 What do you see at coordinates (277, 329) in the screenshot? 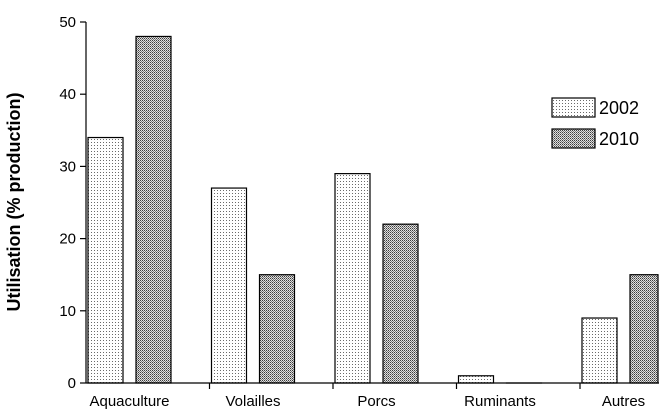
I see `bar-2010-volailles` at bounding box center [277, 329].